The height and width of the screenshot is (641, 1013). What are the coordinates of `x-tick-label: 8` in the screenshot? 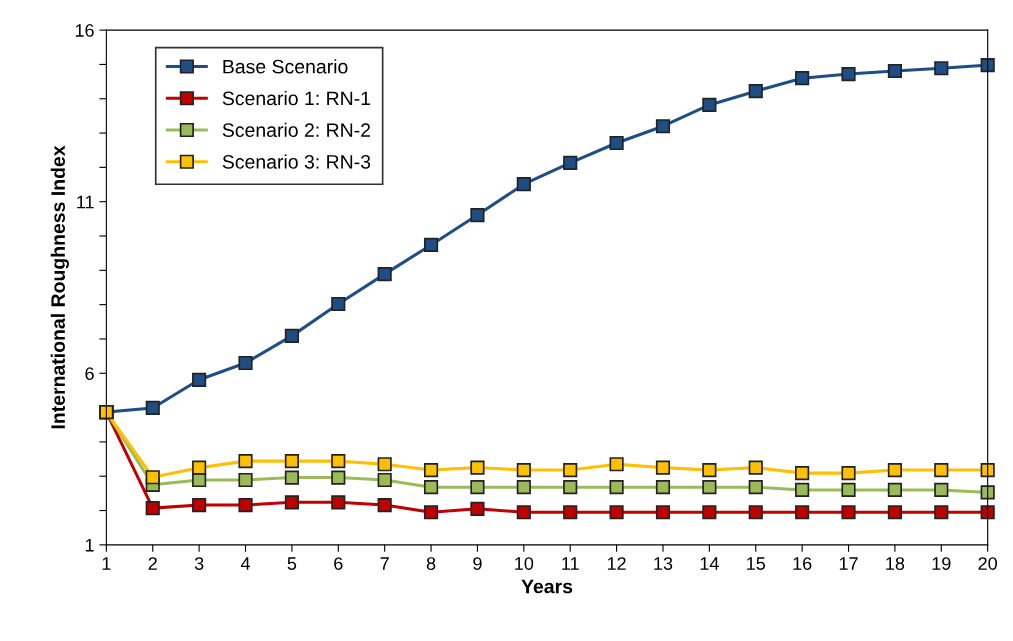 It's located at (431, 563).